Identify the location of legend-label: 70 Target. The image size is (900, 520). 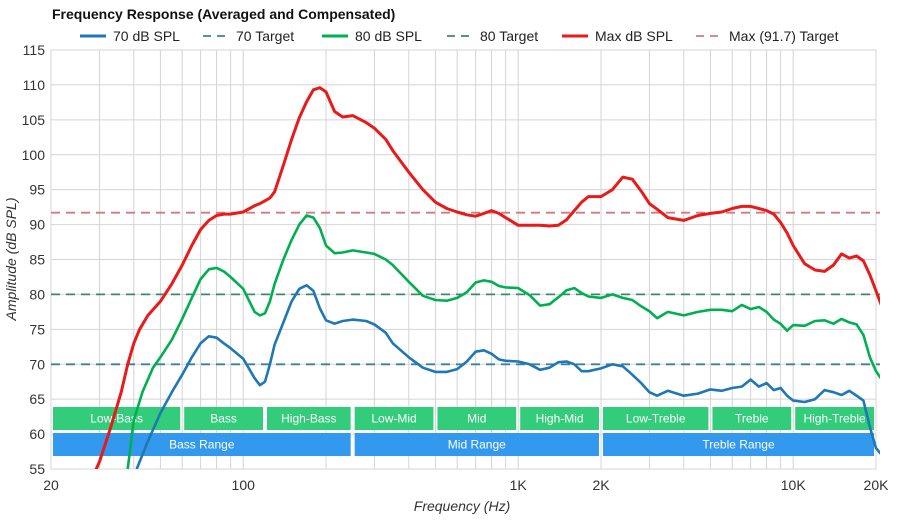
(265, 36).